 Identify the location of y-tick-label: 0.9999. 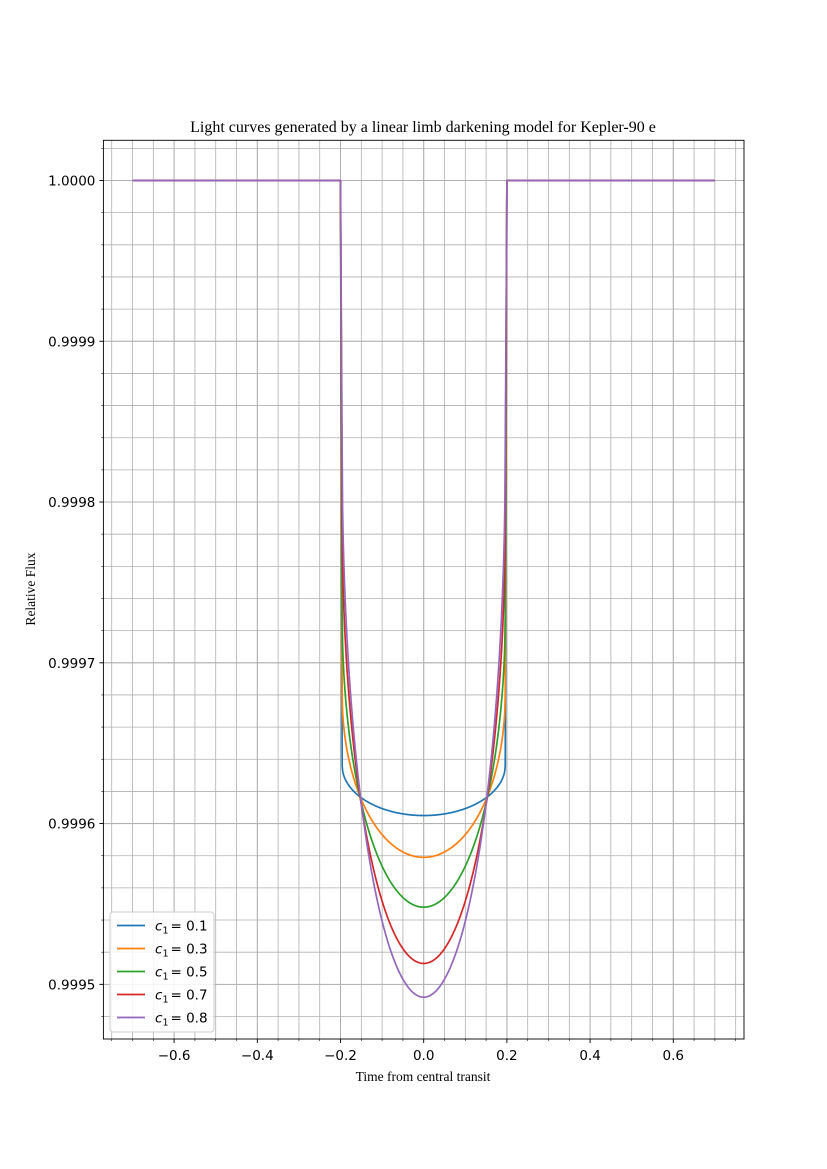
(71, 342).